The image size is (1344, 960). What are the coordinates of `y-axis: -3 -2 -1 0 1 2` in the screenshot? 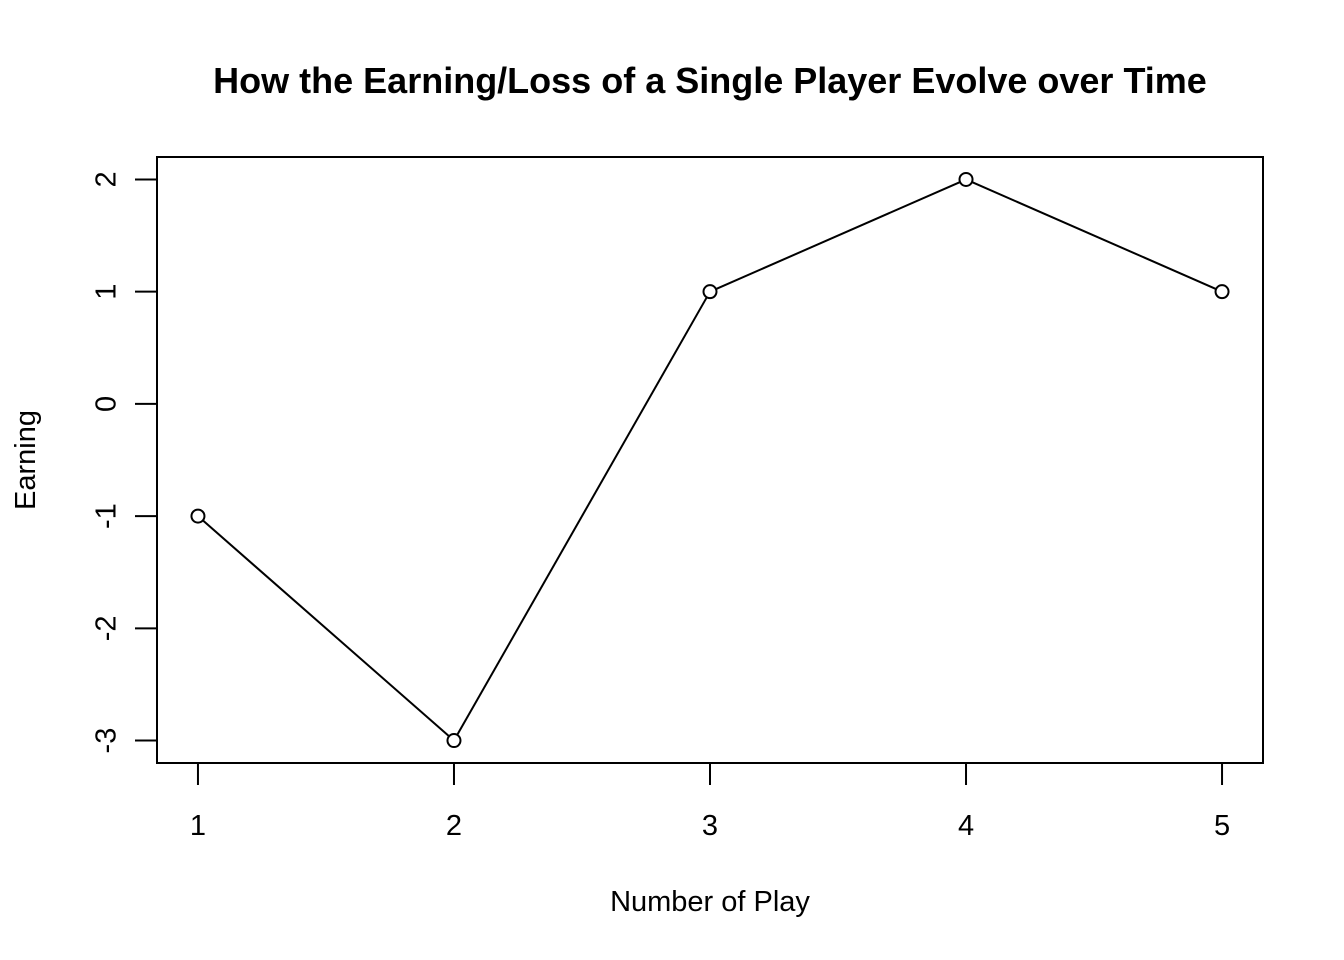 It's located at (124, 462).